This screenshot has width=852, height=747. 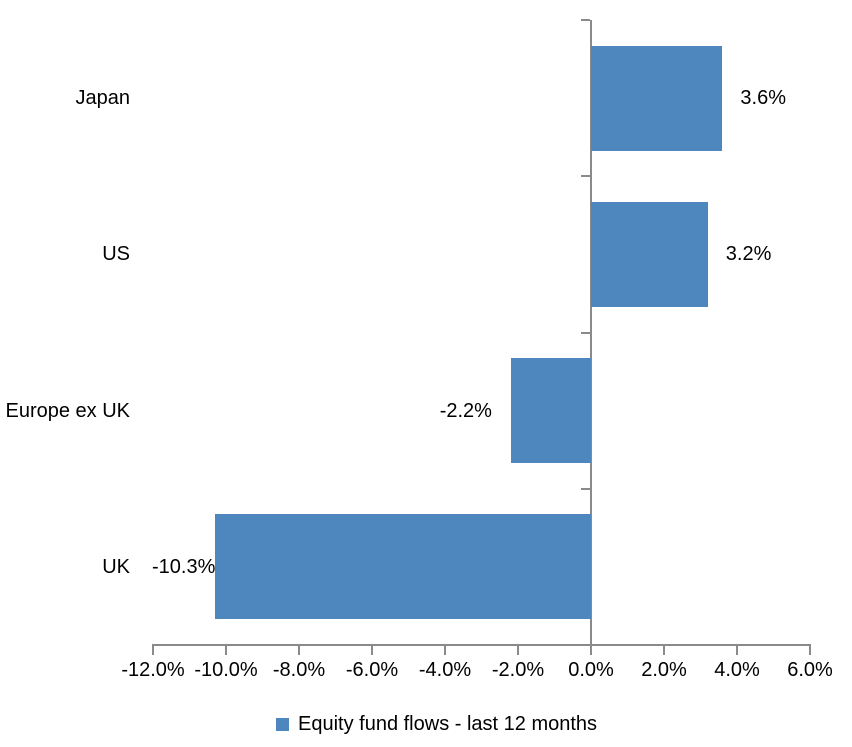 I want to click on x-axis-tick-label: 6.0%, so click(x=810, y=670).